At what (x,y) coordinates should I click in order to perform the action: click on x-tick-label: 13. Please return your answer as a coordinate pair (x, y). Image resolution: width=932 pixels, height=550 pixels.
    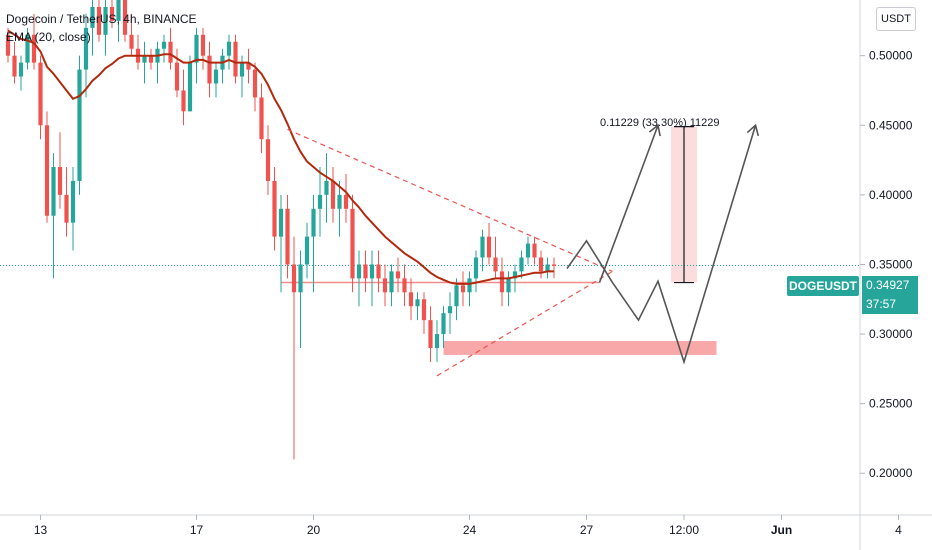
    Looking at the image, I should click on (41, 530).